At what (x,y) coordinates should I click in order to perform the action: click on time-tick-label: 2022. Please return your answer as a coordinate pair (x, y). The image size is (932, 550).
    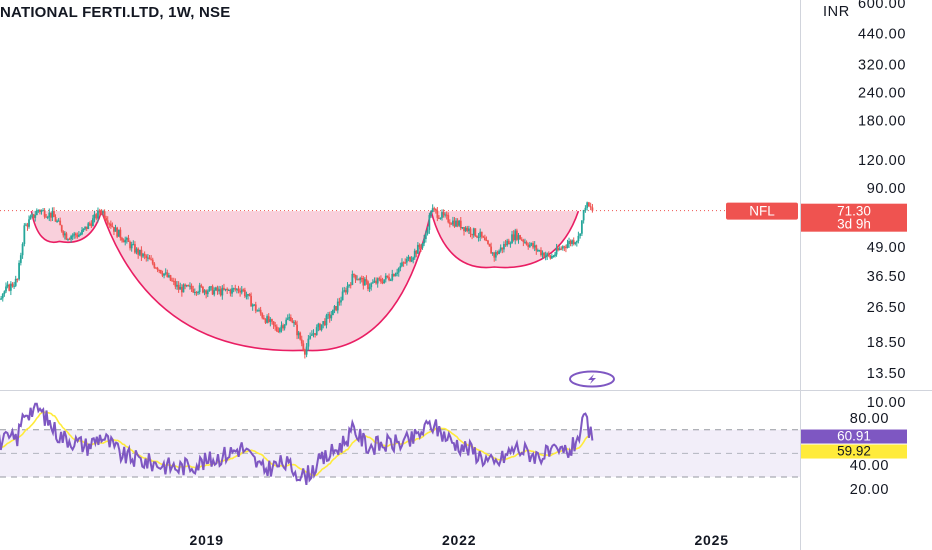
    Looking at the image, I should click on (459, 540).